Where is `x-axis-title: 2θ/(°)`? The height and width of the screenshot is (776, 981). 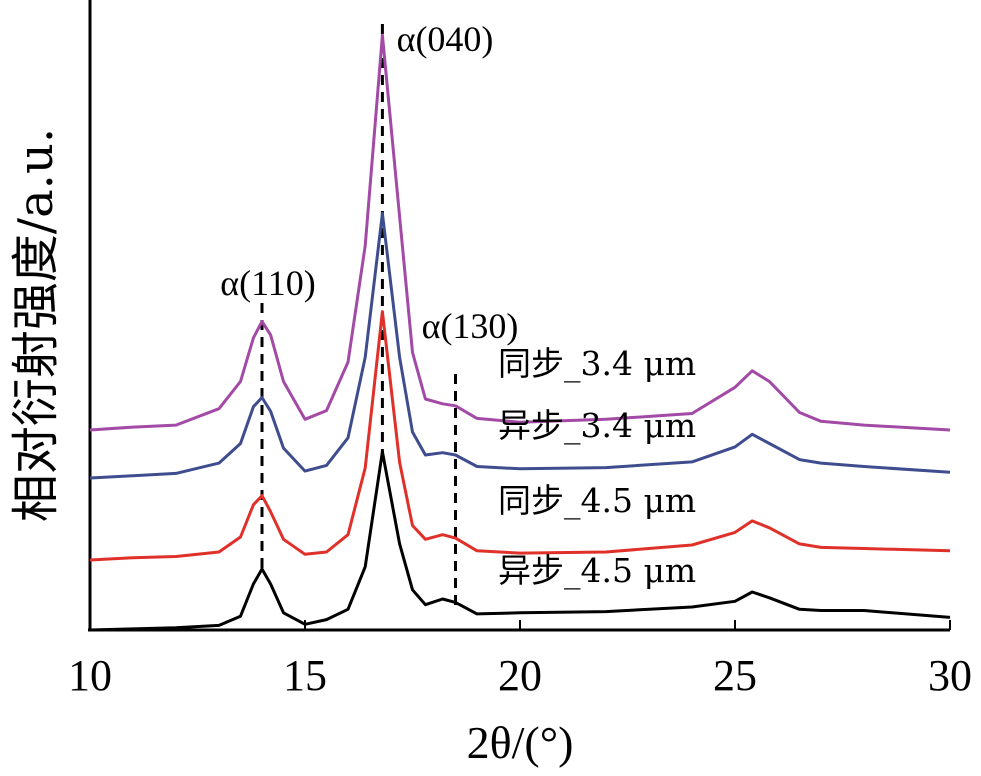
x-axis-title: 2θ/(°) is located at coordinates (520, 742).